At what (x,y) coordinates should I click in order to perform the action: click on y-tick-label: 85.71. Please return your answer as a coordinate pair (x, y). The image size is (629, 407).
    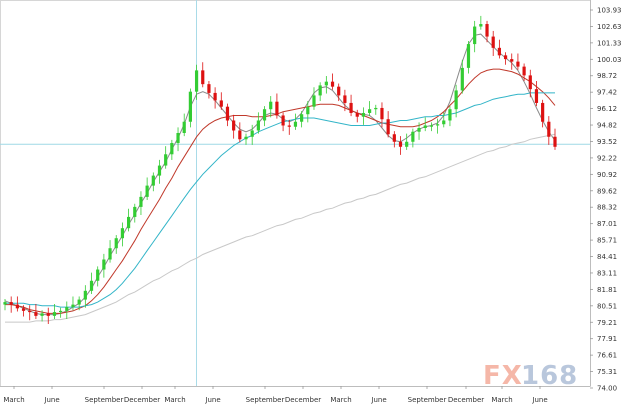
    Looking at the image, I should click on (607, 241).